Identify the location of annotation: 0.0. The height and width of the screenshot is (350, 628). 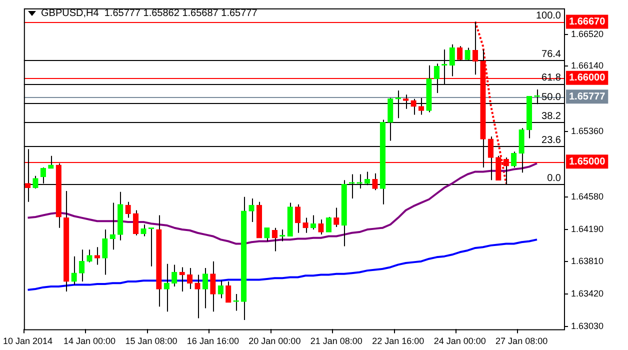
(554, 178).